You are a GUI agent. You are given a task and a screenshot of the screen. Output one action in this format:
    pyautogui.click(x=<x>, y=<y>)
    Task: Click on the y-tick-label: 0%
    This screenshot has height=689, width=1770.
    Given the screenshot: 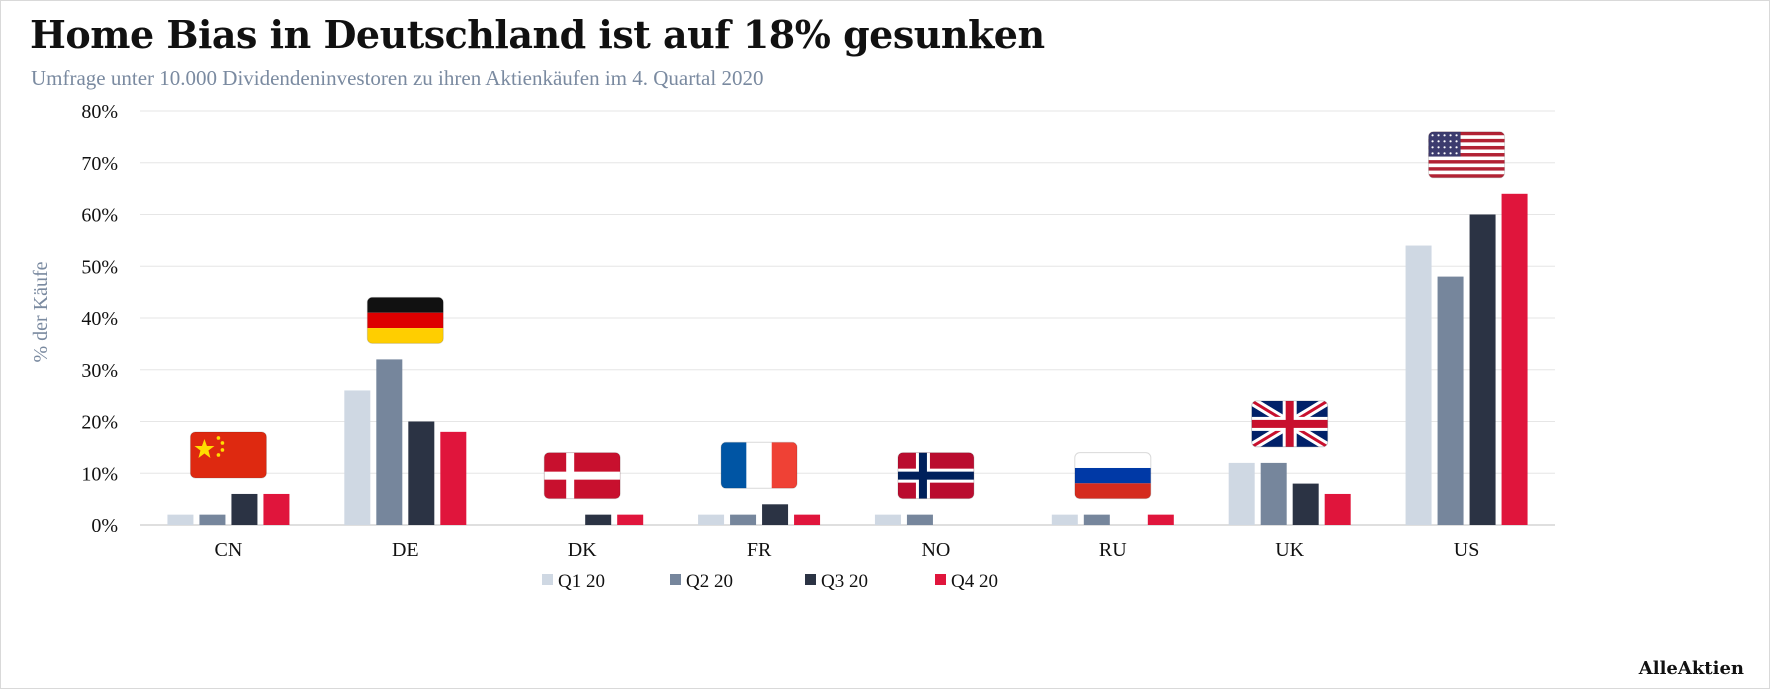 What is the action you would take?
    pyautogui.click(x=104, y=526)
    